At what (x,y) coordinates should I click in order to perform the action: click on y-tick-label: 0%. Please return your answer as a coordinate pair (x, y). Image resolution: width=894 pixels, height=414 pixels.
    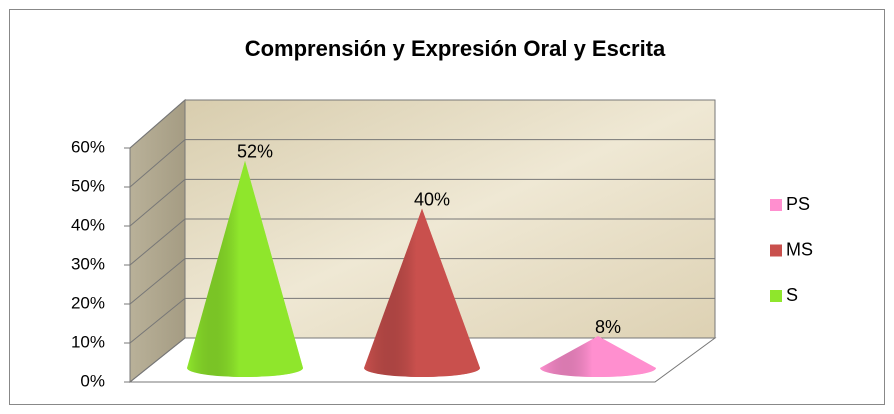
    Looking at the image, I should click on (92, 380).